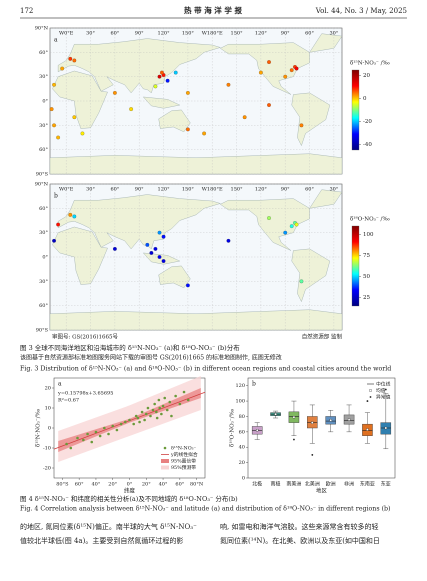  What do you see at coordinates (370, 63) in the screenshot?
I see `colorbar-title: δ¹⁵N-NO₃⁻ /‰` at bounding box center [370, 63].